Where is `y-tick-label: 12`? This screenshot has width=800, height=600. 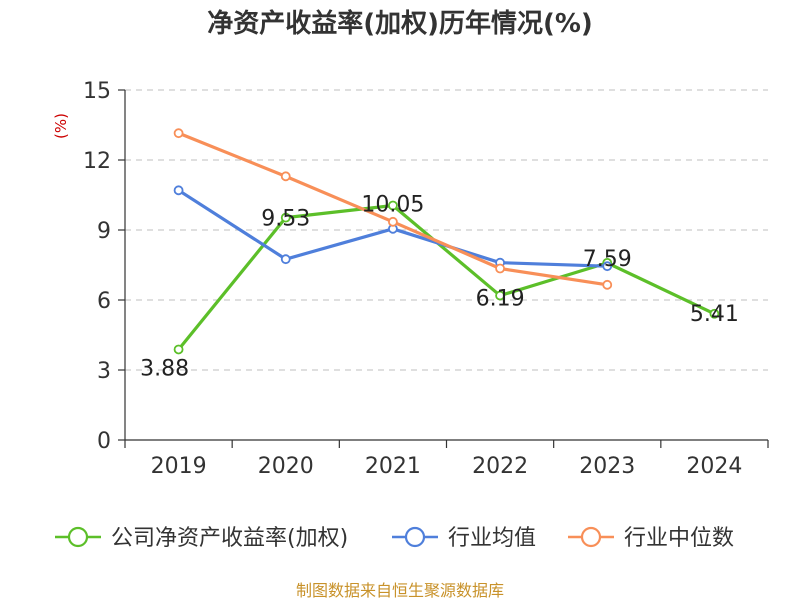 y-tick-label: 12 is located at coordinates (97, 161).